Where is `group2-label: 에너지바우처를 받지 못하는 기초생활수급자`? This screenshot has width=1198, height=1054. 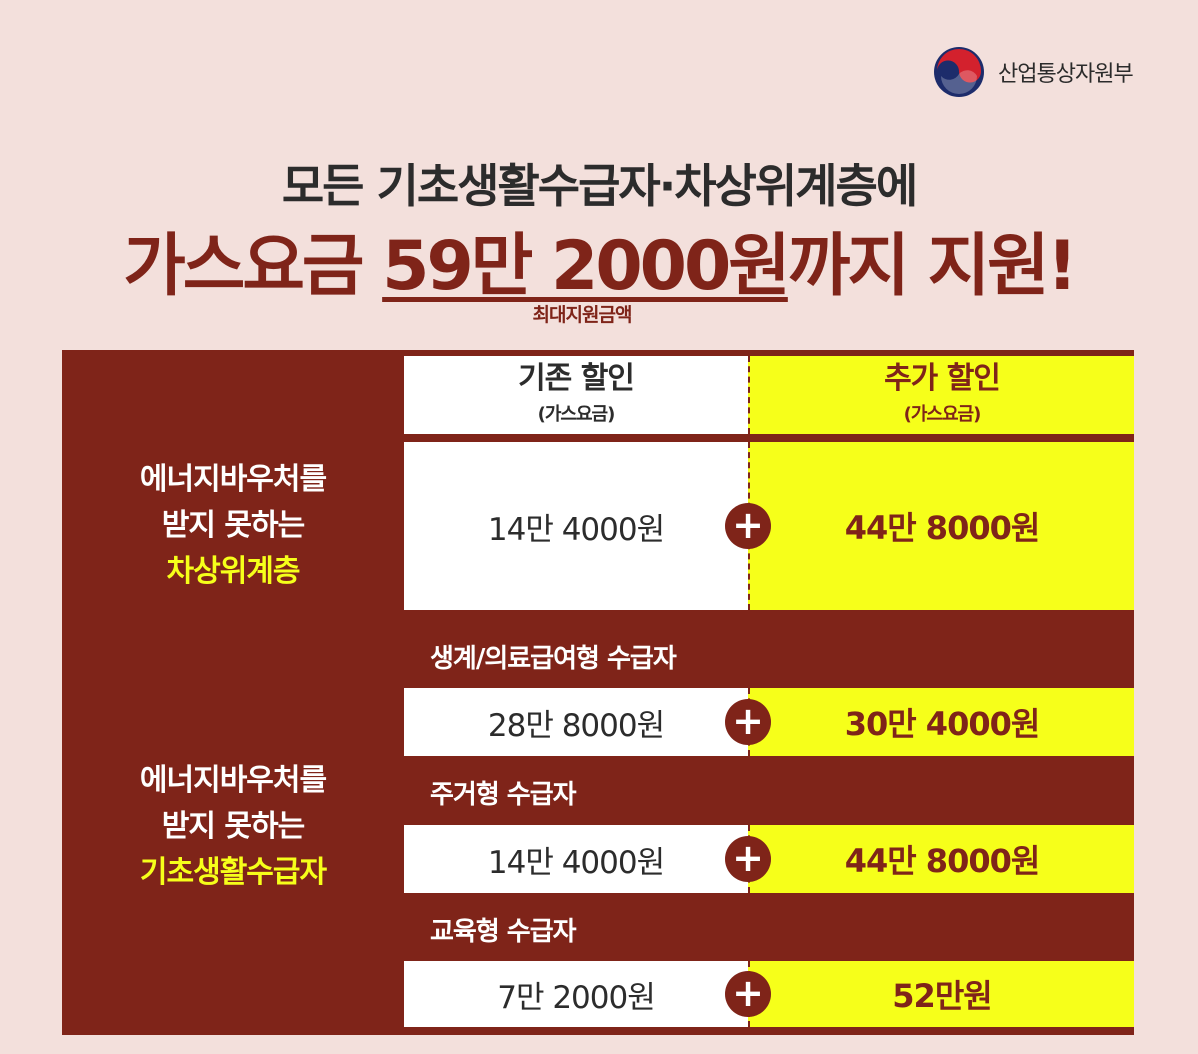
group2-label: 에너지바우처를 받지 못하는 기초생활수급자 is located at coordinates (233, 826).